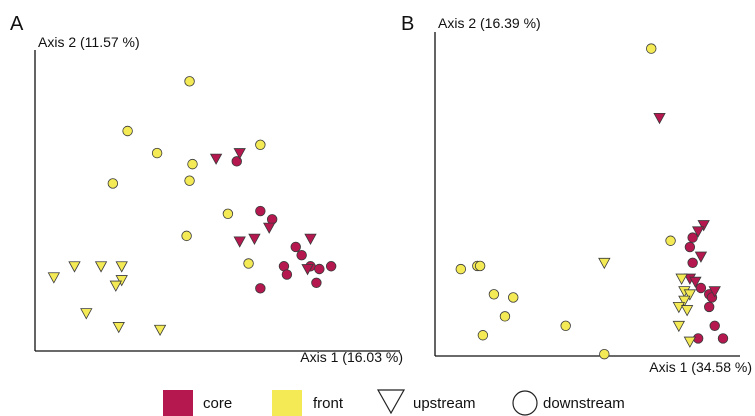 This screenshot has width=755, height=416. What do you see at coordinates (328, 403) in the screenshot?
I see `legend-front-label: front` at bounding box center [328, 403].